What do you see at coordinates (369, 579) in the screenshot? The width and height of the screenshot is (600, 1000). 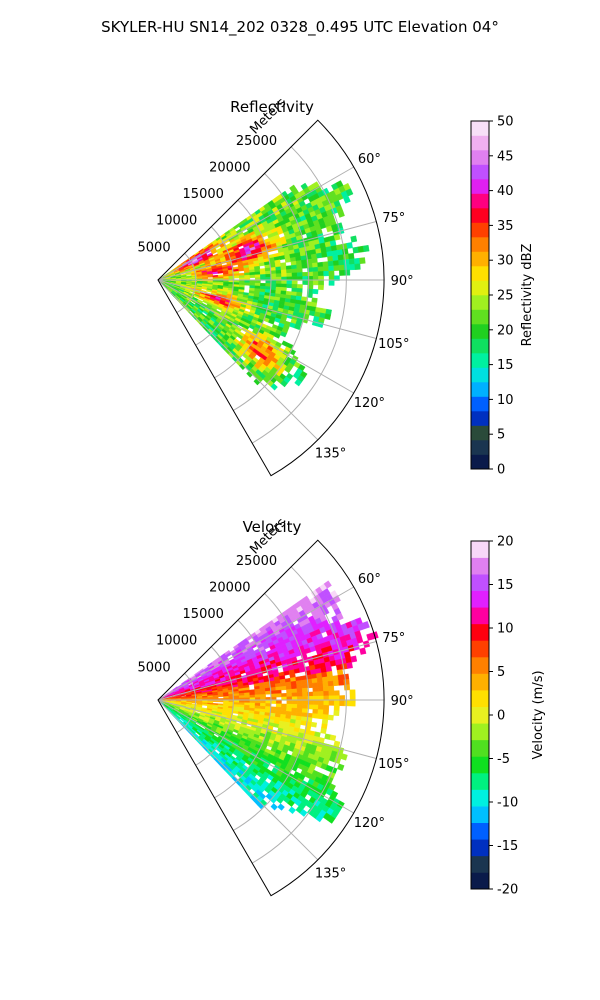 I see `azimuth-tick-label: 60°` at bounding box center [369, 579].